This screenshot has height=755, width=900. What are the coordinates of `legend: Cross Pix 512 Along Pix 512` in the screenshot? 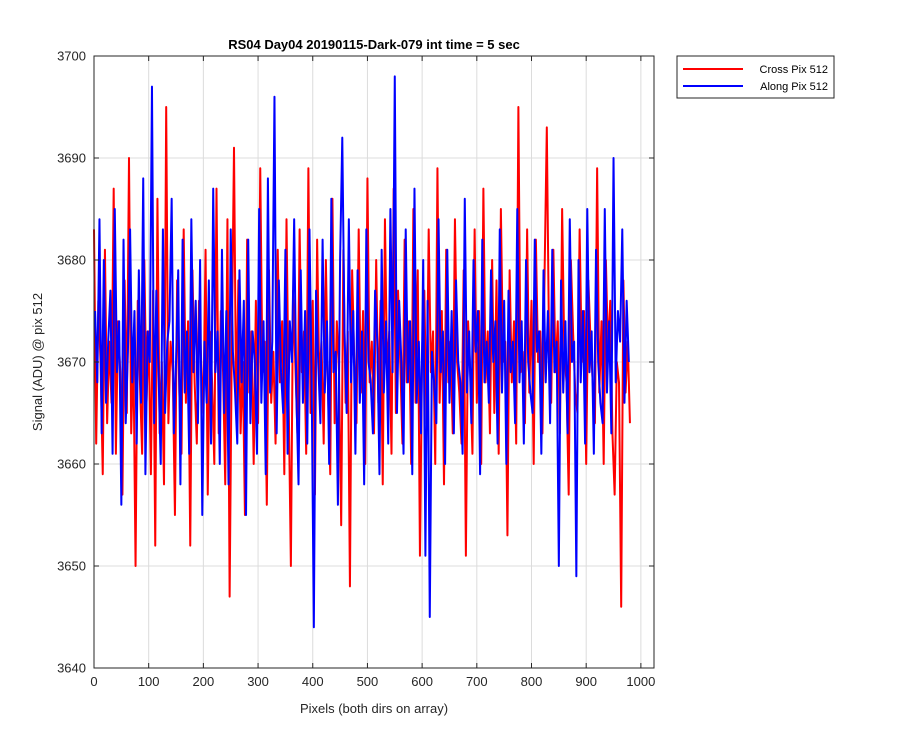 It's located at (755, 77).